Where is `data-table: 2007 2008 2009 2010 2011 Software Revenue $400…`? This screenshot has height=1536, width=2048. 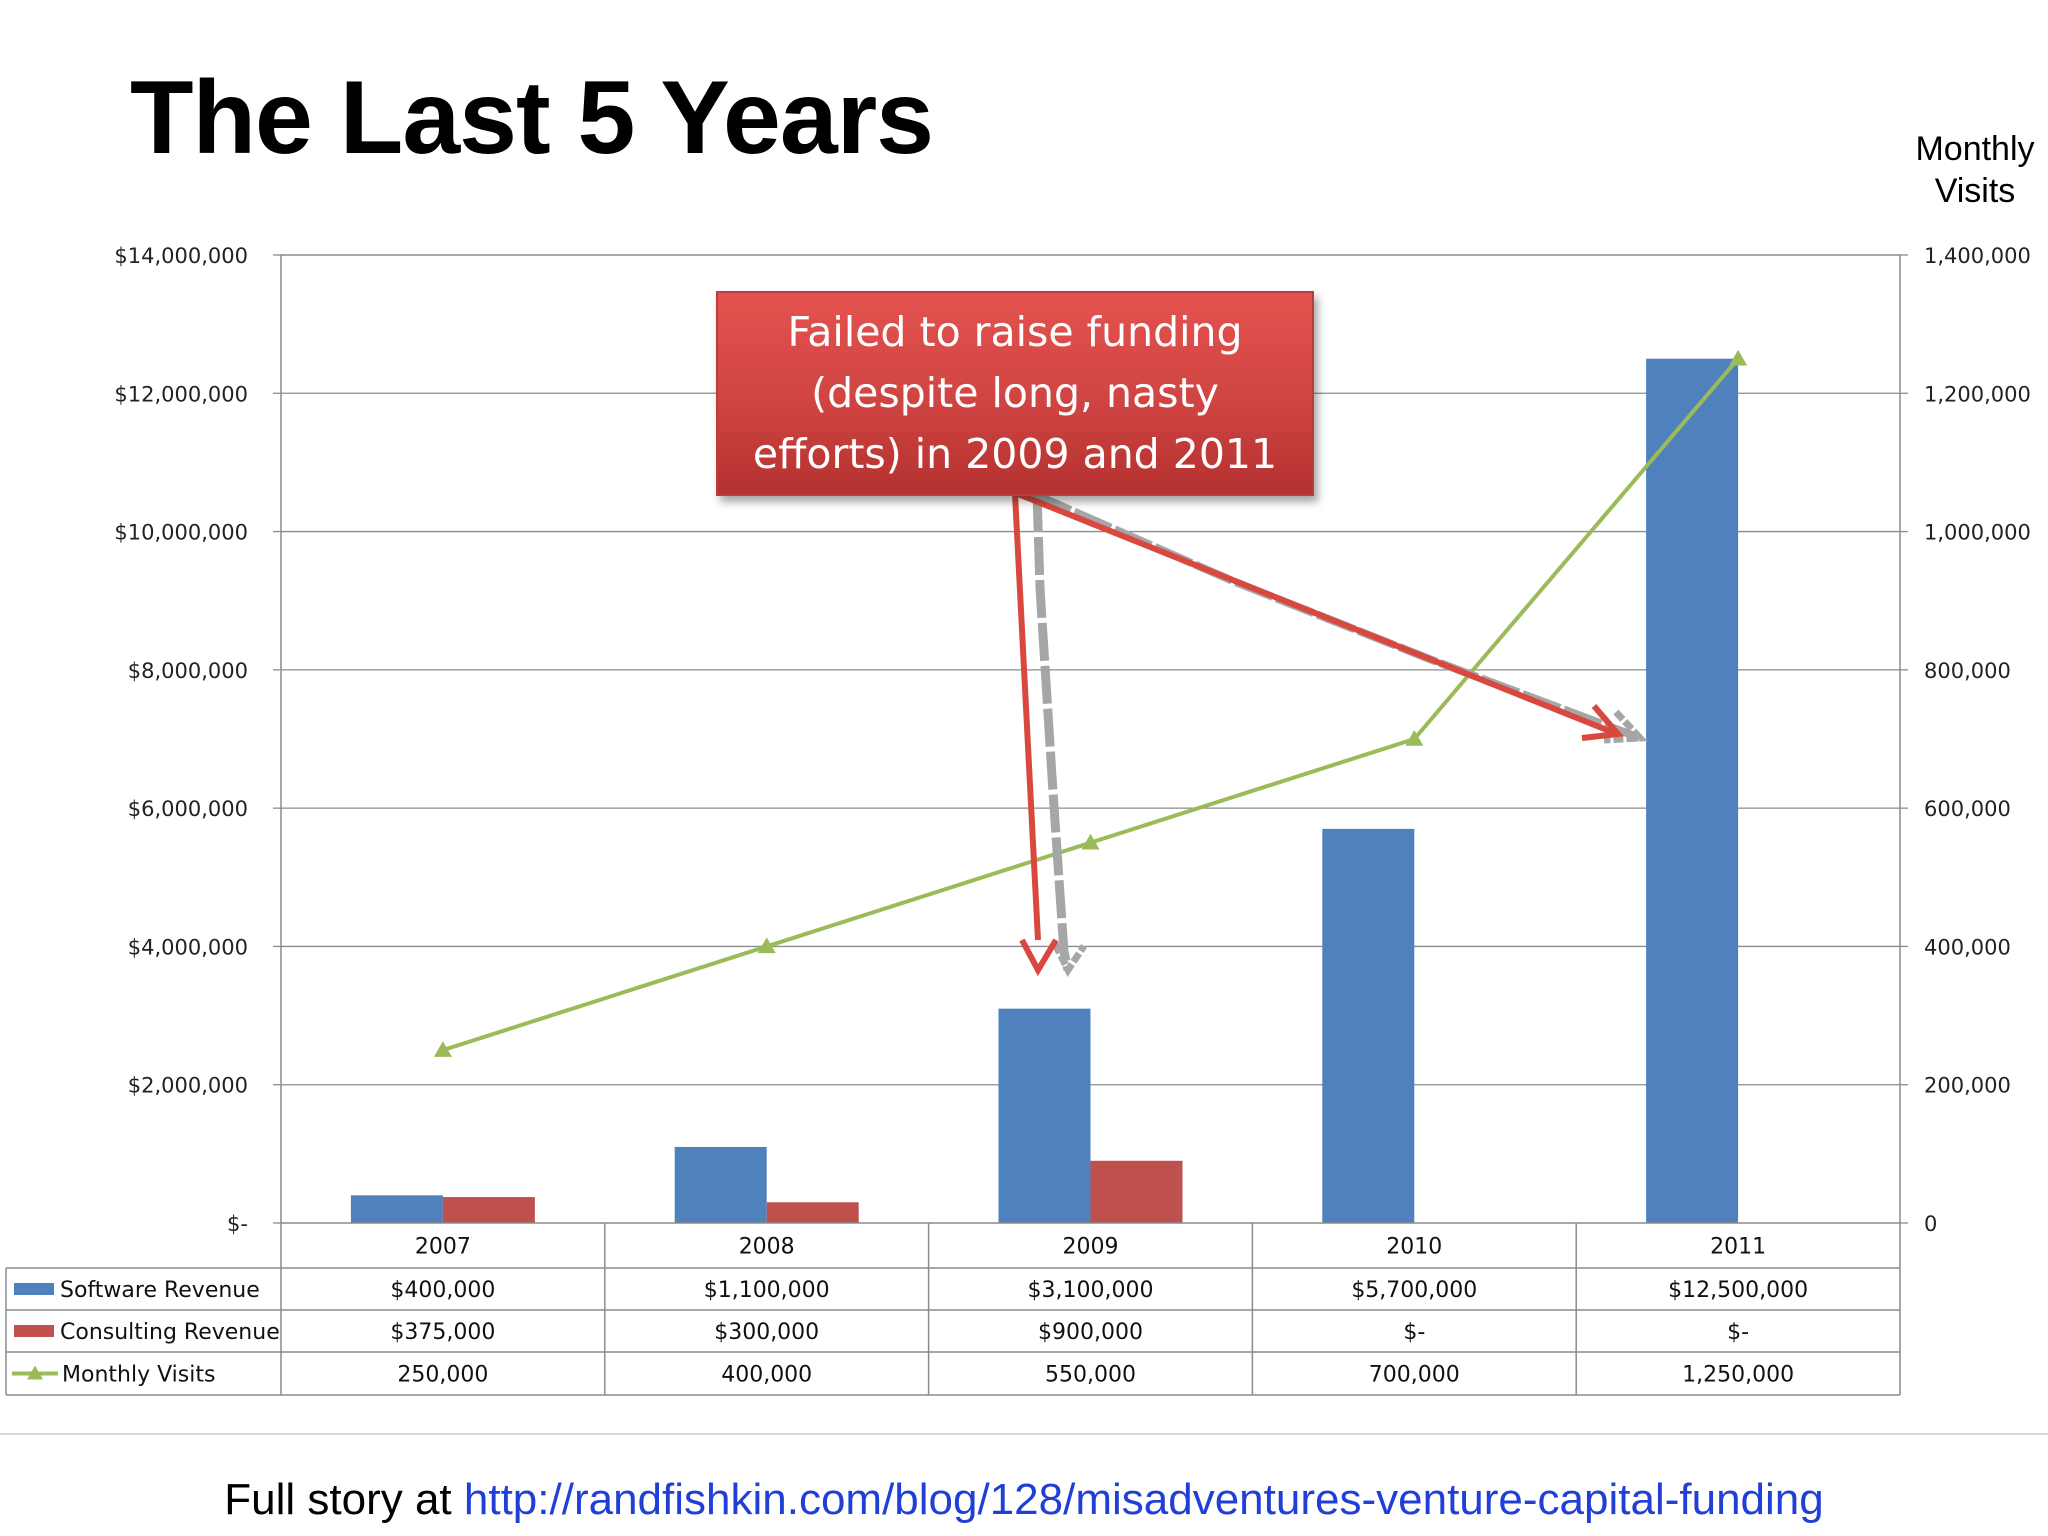 data-table: 2007 2008 2009 2010 2011 Software Revenue $400… is located at coordinates (953, 1309).